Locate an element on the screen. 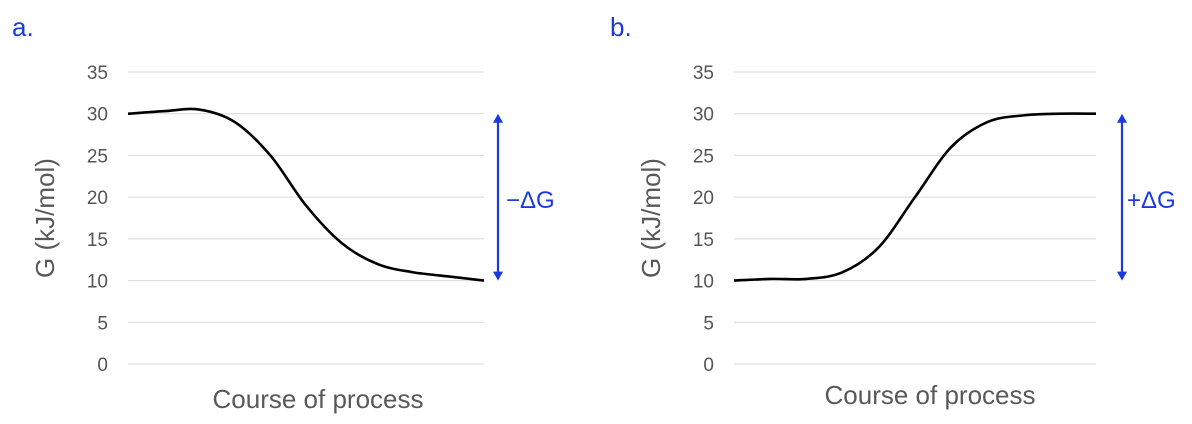 The height and width of the screenshot is (424, 1192). panel-b-y-axis-title: G (kJ/mol) is located at coordinates (651, 218).